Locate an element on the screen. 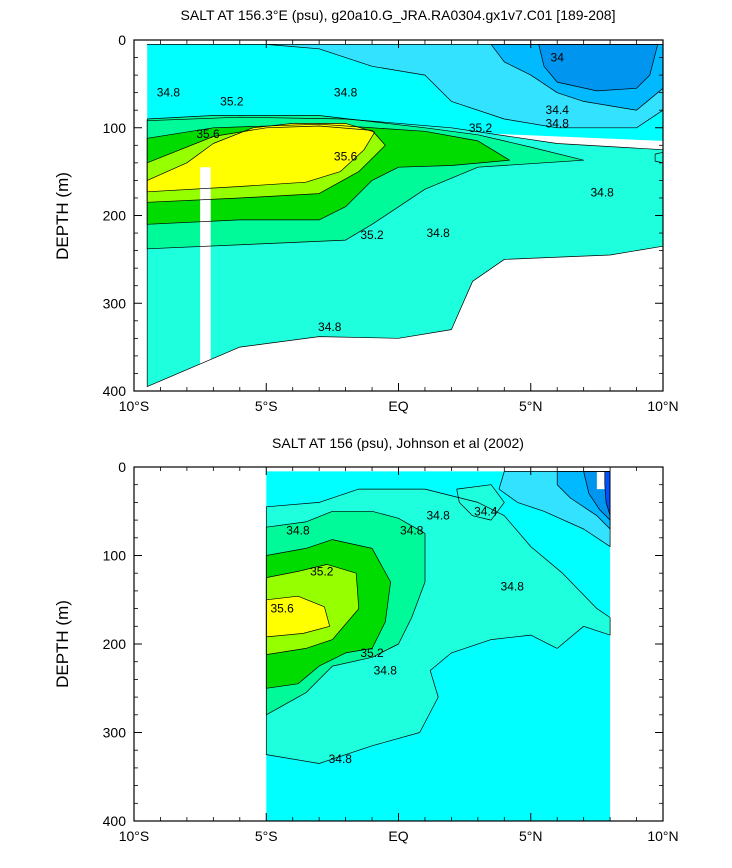  salinity-band-33.8 is located at coordinates (607, 493).